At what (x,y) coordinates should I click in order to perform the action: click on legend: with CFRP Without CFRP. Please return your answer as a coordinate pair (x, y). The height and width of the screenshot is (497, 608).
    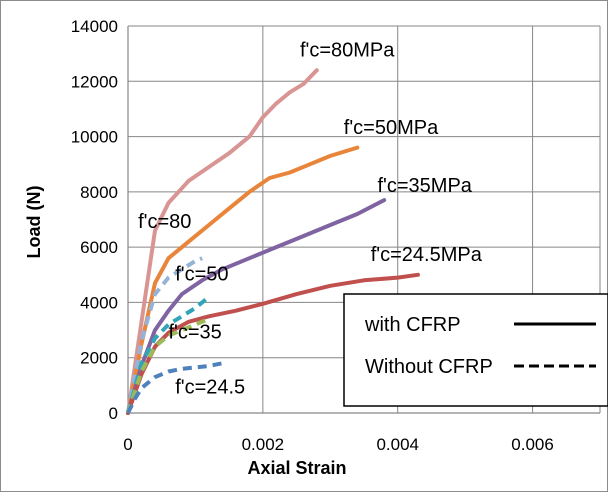
    Looking at the image, I should click on (475, 350).